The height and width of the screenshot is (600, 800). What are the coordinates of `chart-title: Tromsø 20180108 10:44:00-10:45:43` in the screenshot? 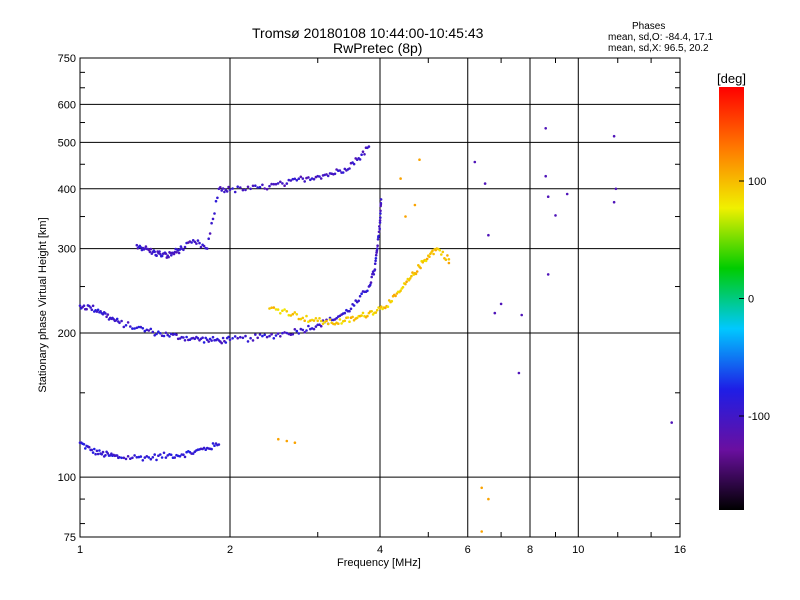 It's located at (368, 33).